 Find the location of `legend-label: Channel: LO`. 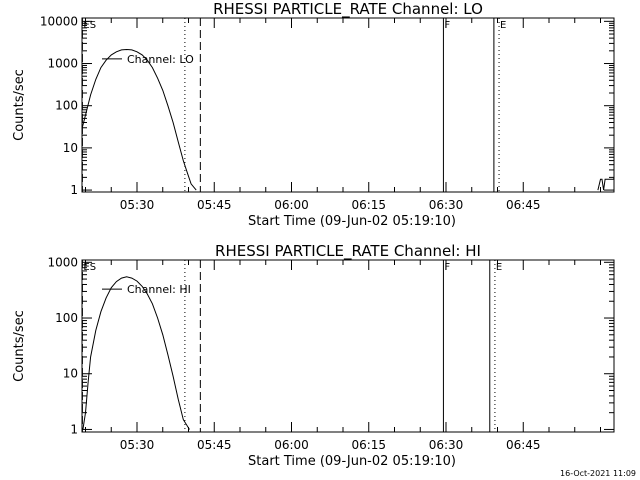

legend-label: Channel: LO is located at coordinates (160, 59).